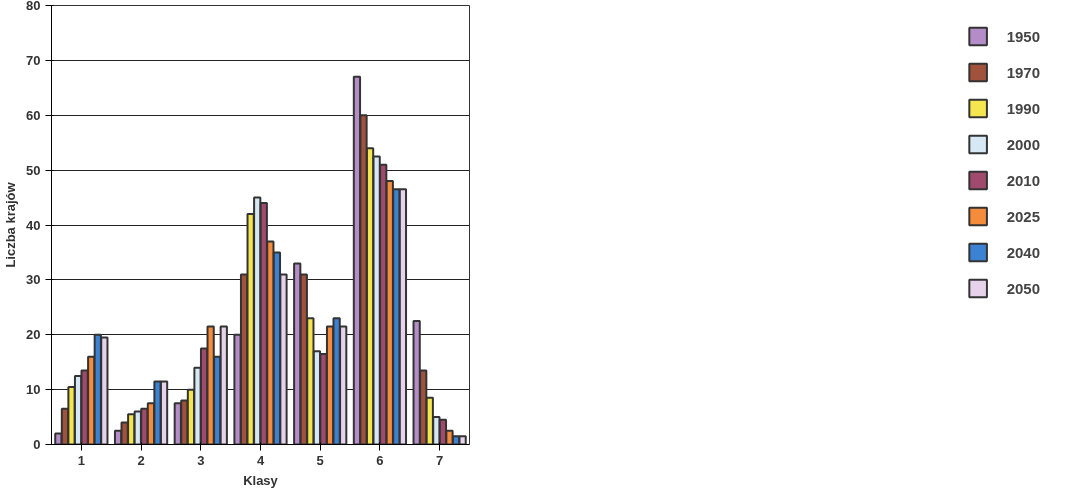 The image size is (1076, 500). What do you see at coordinates (1023, 144) in the screenshot?
I see `legend-label: 2000` at bounding box center [1023, 144].